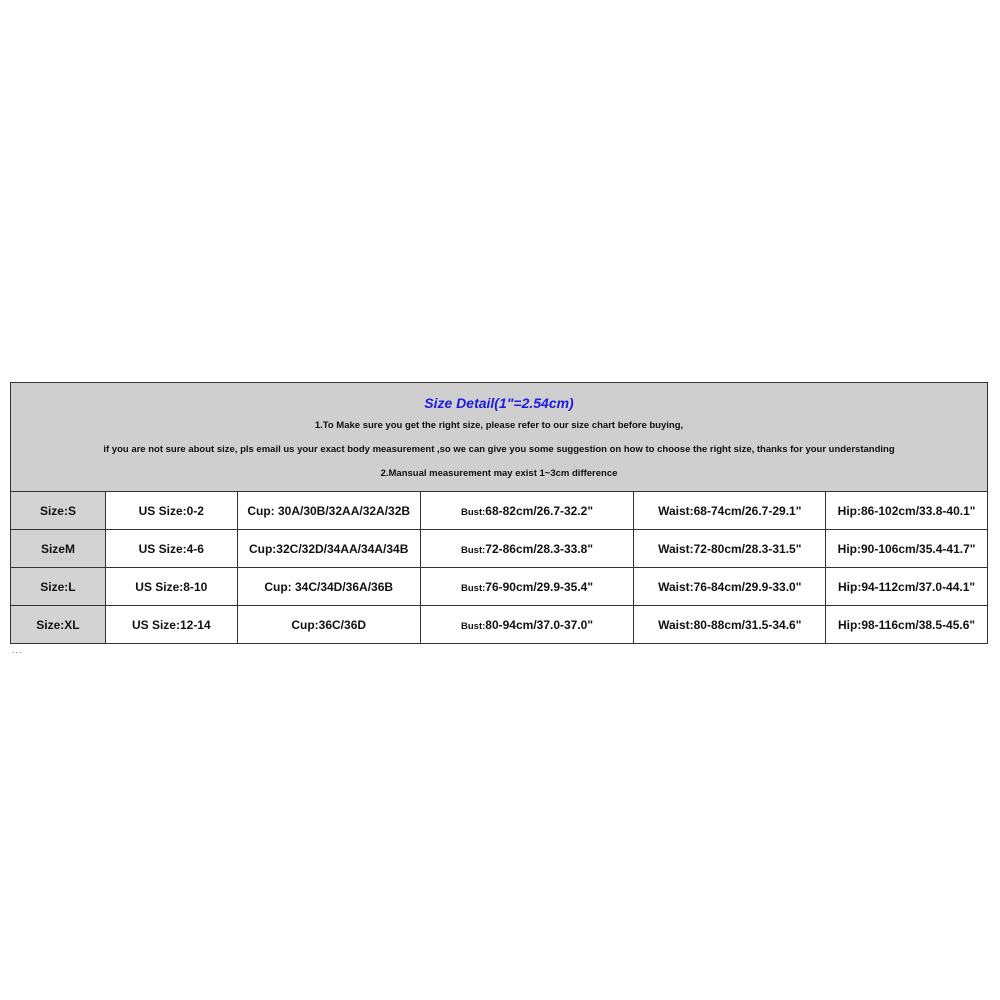  I want to click on size-cell: SizeM, so click(58, 548).